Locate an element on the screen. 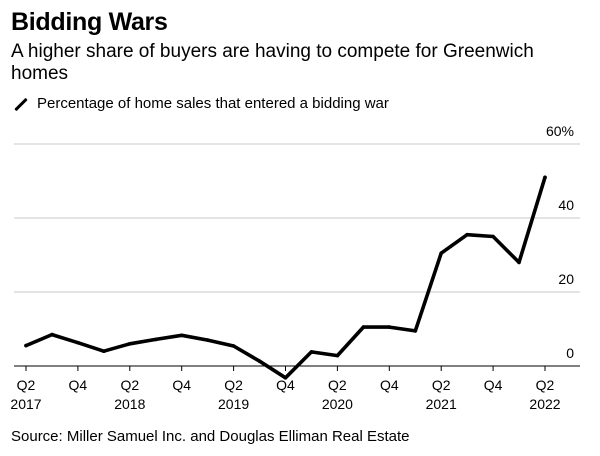 This screenshot has width=600, height=456. x-tick-year-label: 2020 is located at coordinates (337, 404).